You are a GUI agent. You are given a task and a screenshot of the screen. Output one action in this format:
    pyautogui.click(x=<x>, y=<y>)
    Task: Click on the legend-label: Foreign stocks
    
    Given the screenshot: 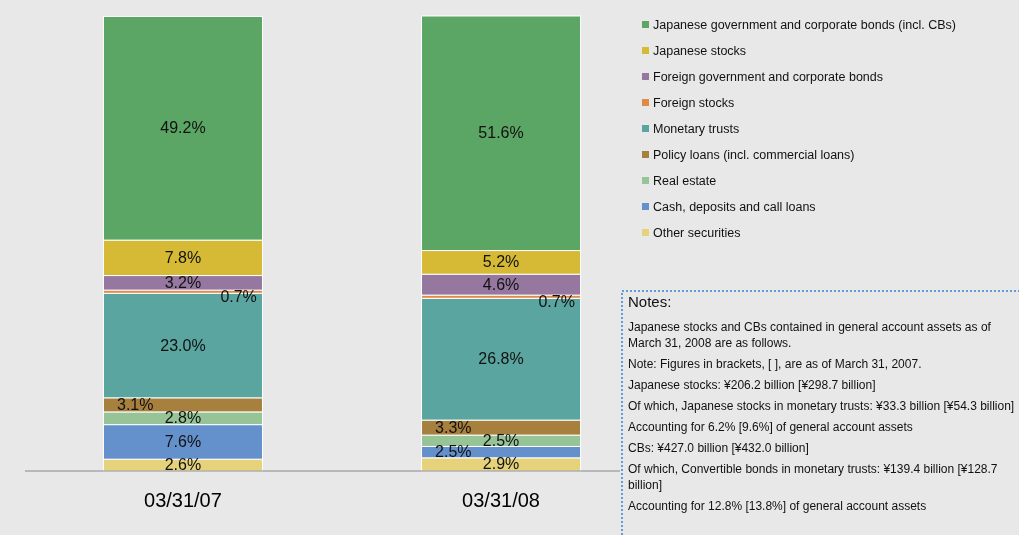 What is the action you would take?
    pyautogui.click(x=694, y=103)
    